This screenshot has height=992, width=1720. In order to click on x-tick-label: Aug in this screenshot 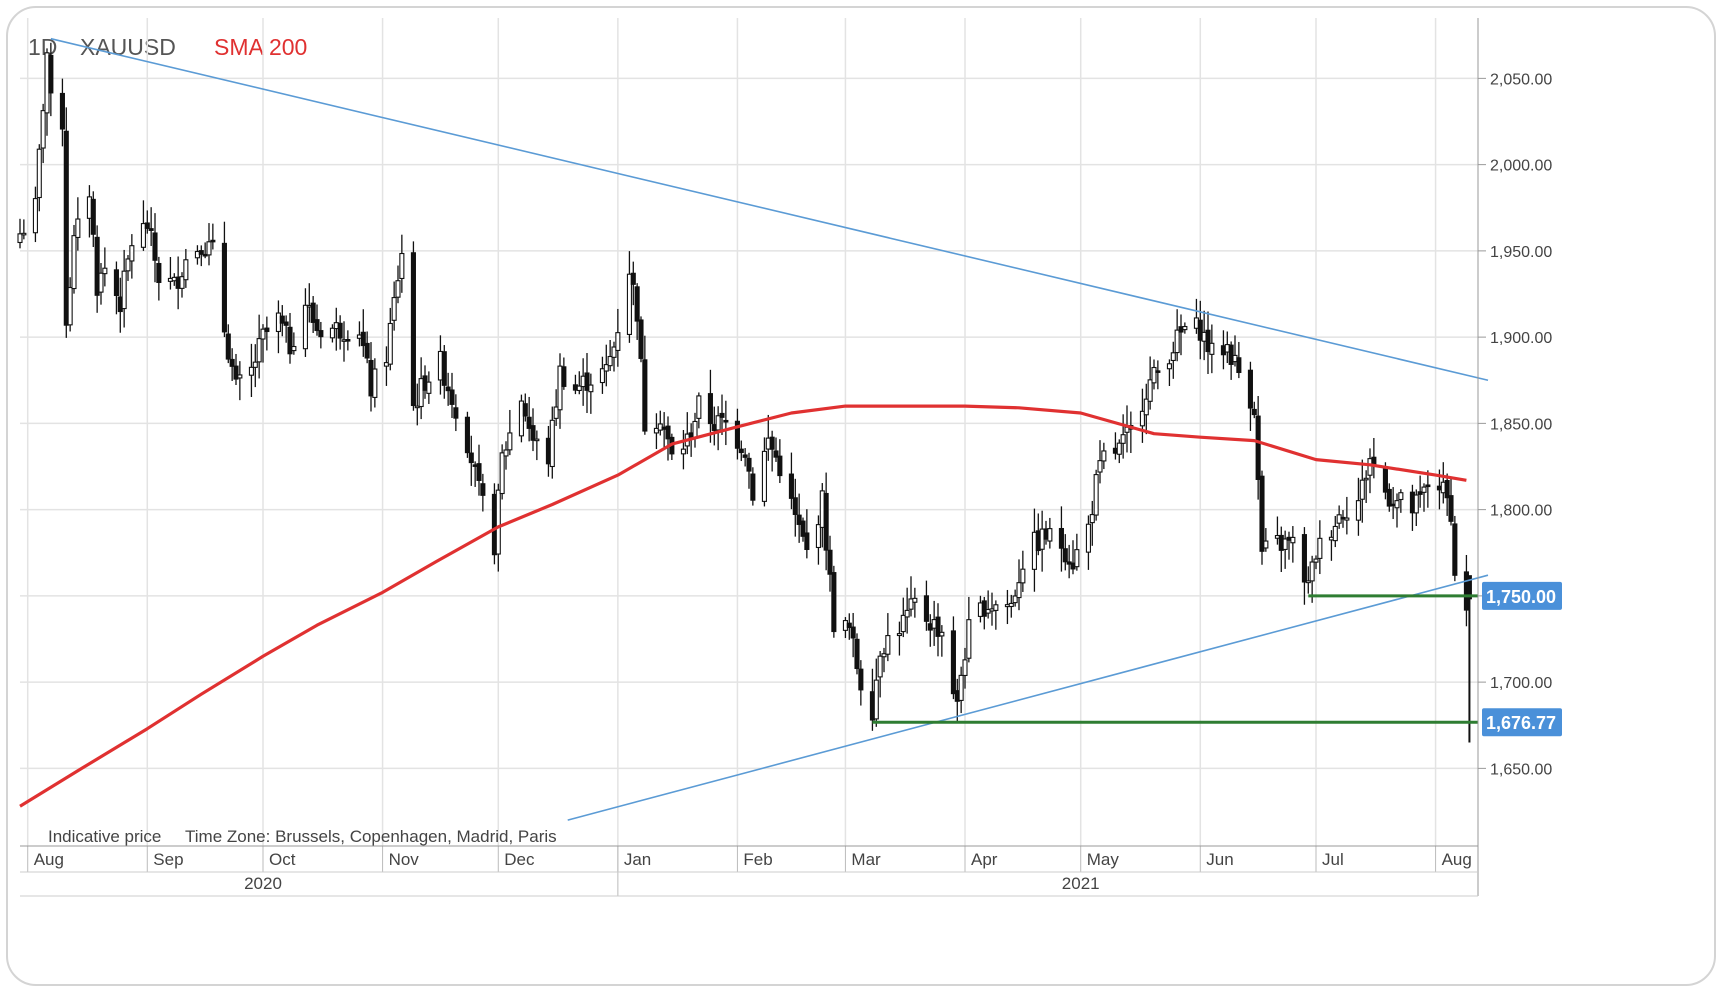, I will do `click(1457, 859)`.